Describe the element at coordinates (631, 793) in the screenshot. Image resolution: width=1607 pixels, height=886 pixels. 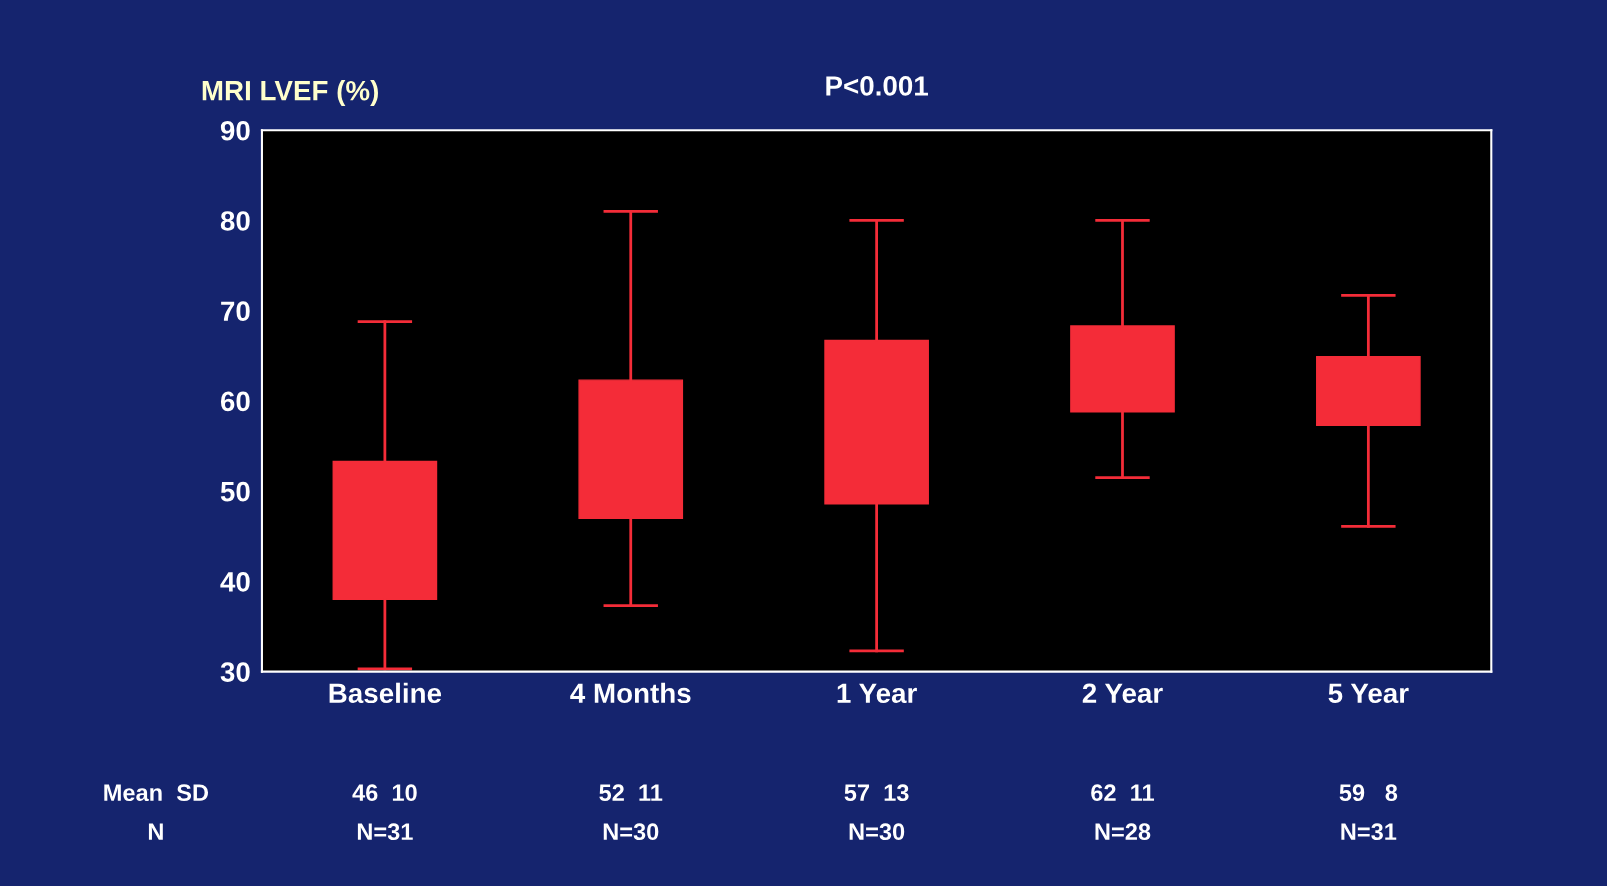
I see `text: 52 11` at that location.